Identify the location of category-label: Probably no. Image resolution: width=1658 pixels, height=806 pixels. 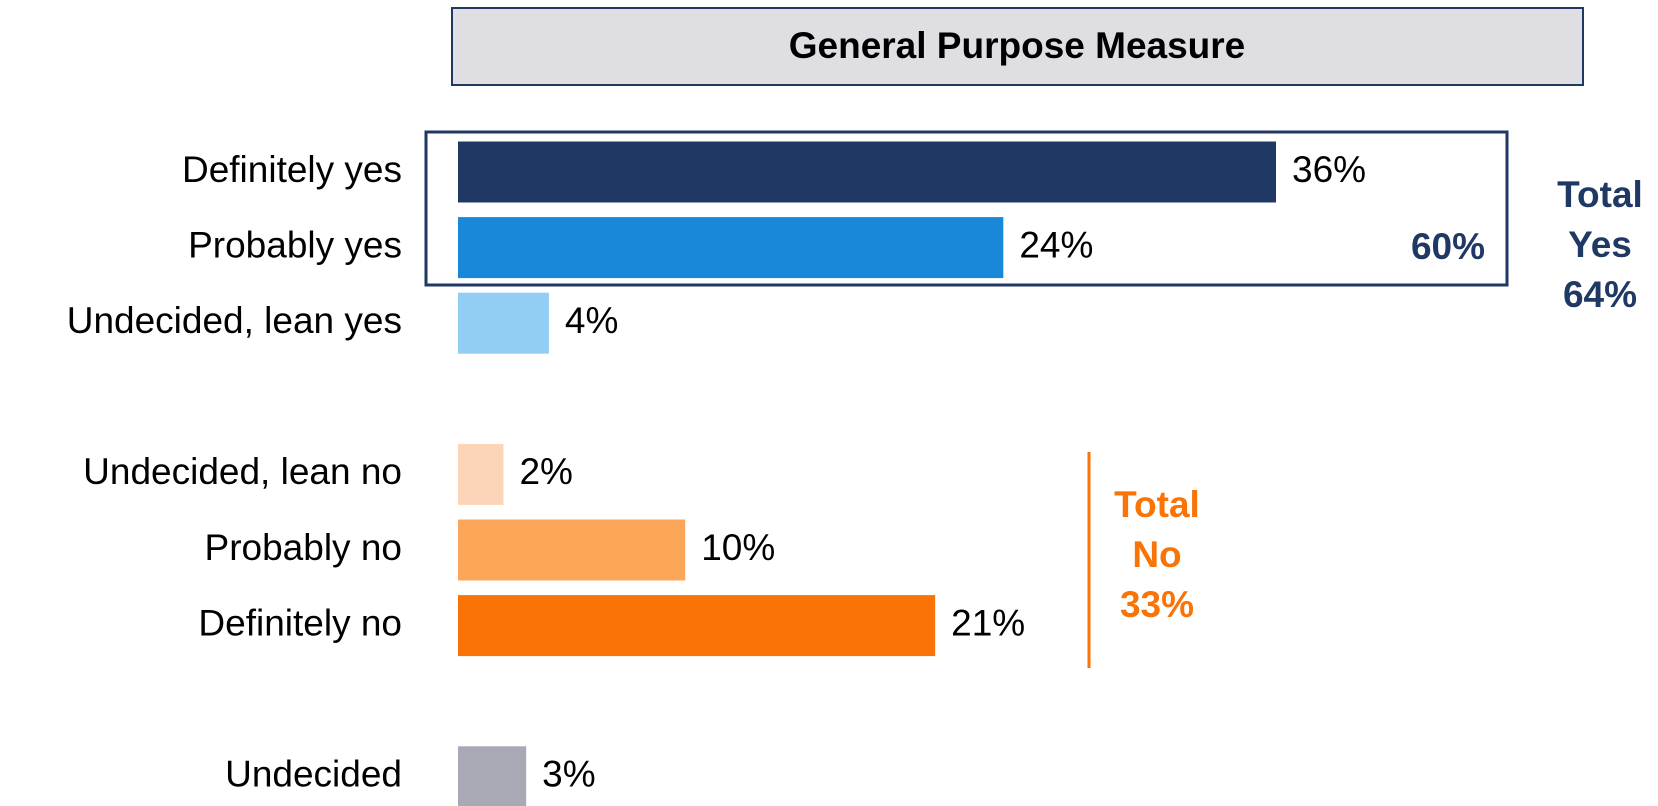
(303, 547).